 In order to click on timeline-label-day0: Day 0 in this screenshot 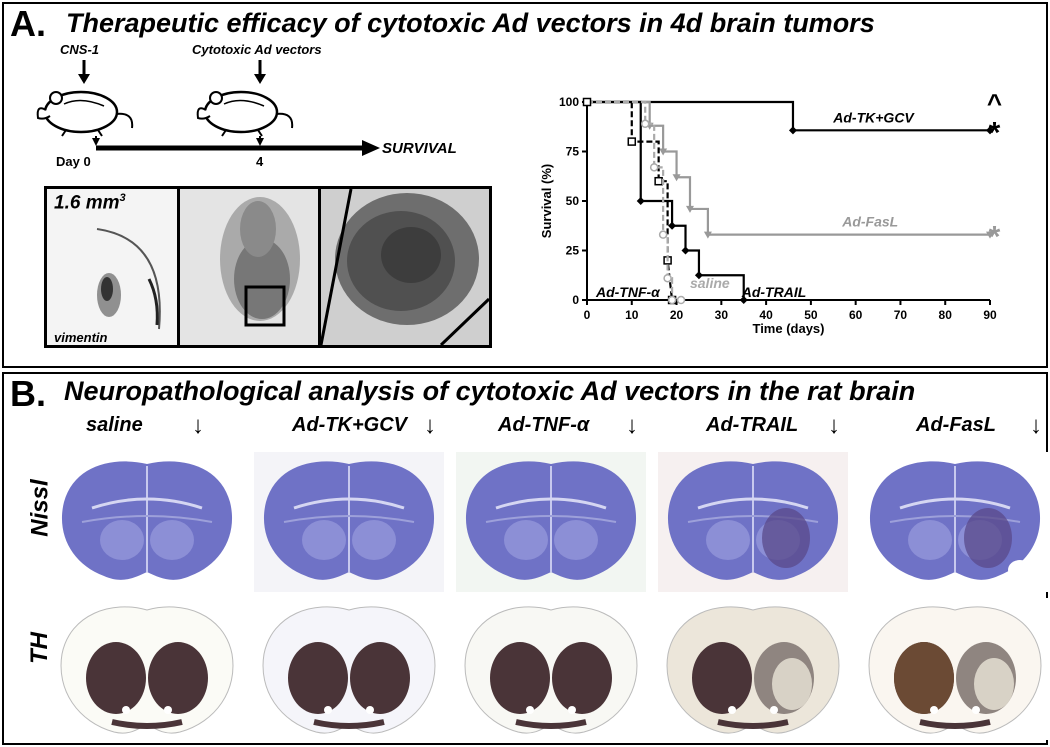, I will do `click(73, 161)`.